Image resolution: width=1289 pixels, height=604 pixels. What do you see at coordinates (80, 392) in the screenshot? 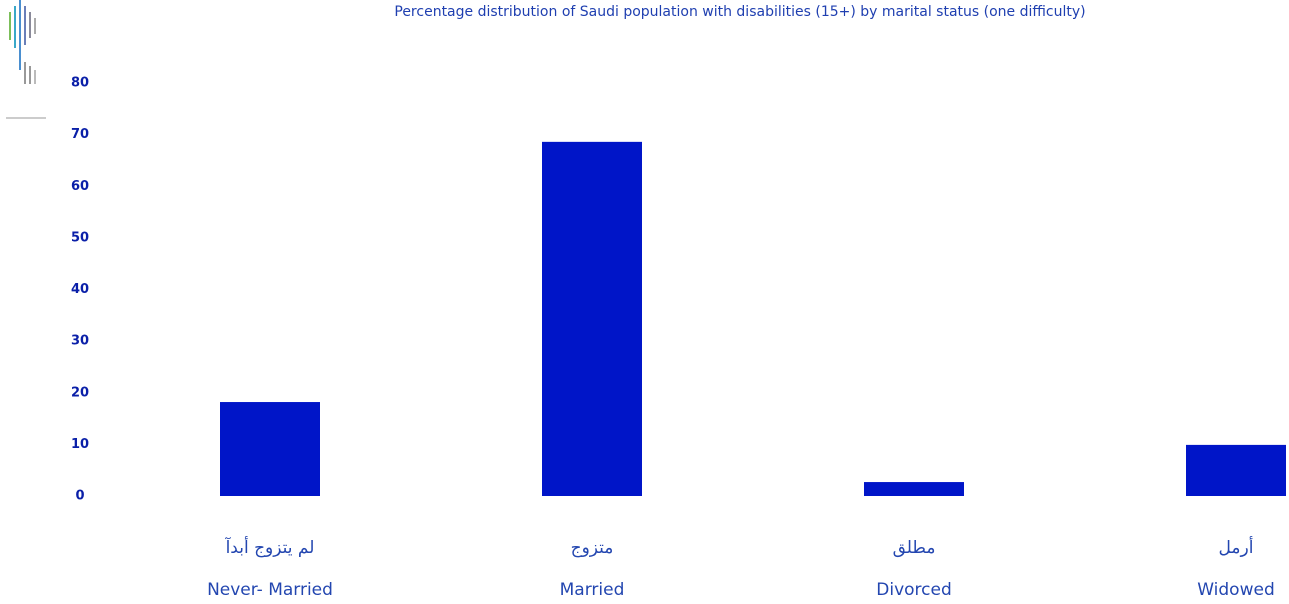
I see `y-tick-label: 20` at bounding box center [80, 392].